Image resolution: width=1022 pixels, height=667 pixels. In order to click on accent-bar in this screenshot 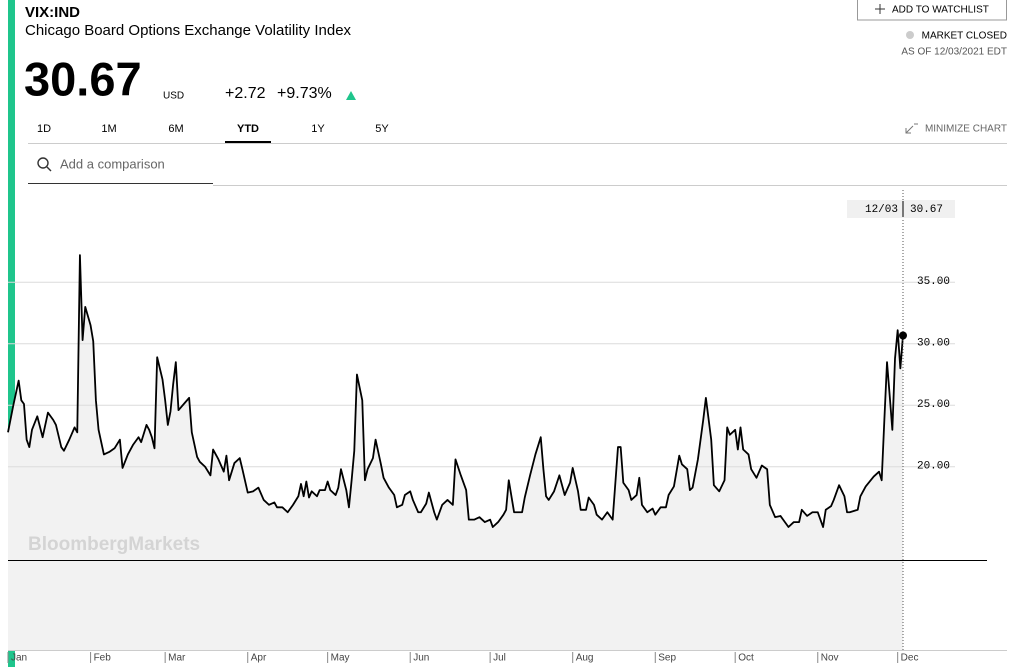, I will do `click(11, 333)`.